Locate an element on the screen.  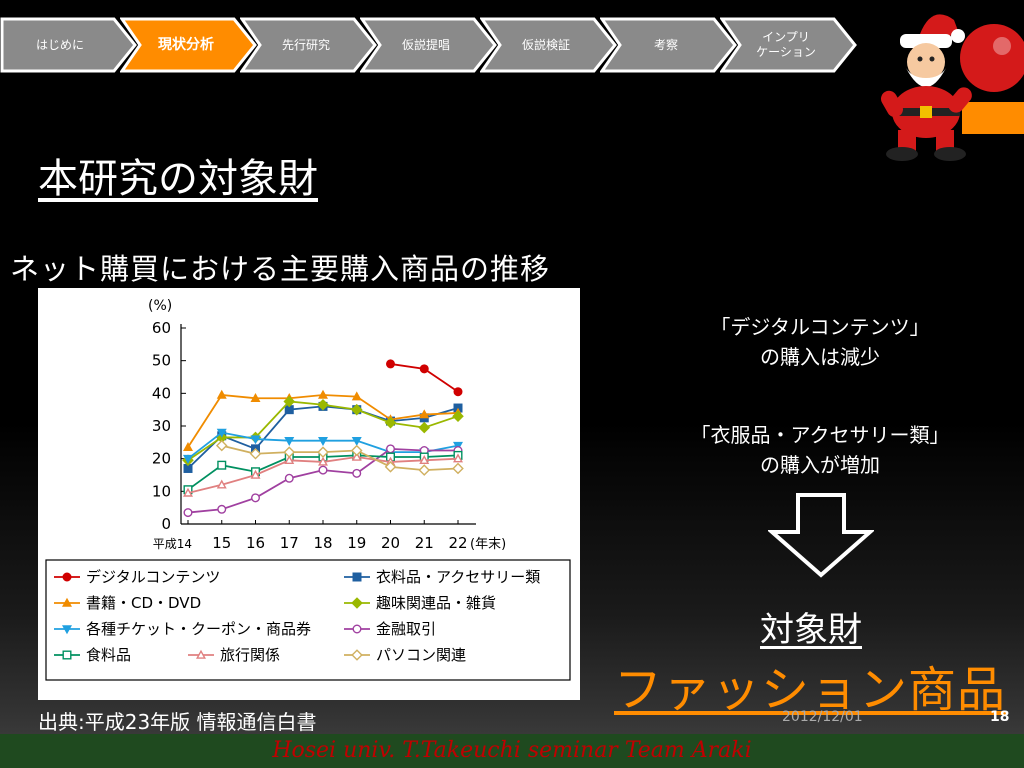
source-citation: 出典:平成23年版 情報通信白書 is located at coordinates (177, 722).